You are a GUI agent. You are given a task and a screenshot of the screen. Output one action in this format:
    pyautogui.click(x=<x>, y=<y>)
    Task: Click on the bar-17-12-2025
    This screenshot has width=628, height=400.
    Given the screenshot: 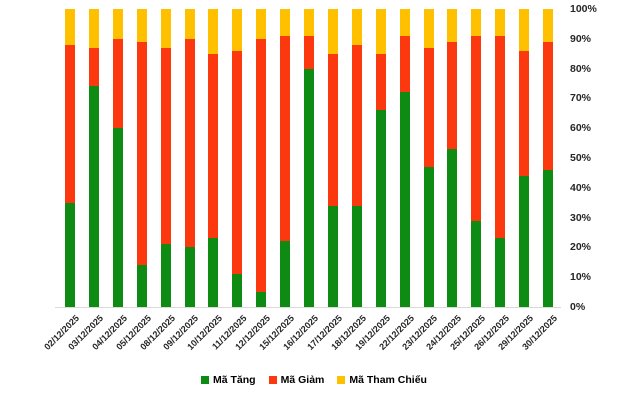 What is the action you would take?
    pyautogui.click(x=332, y=158)
    